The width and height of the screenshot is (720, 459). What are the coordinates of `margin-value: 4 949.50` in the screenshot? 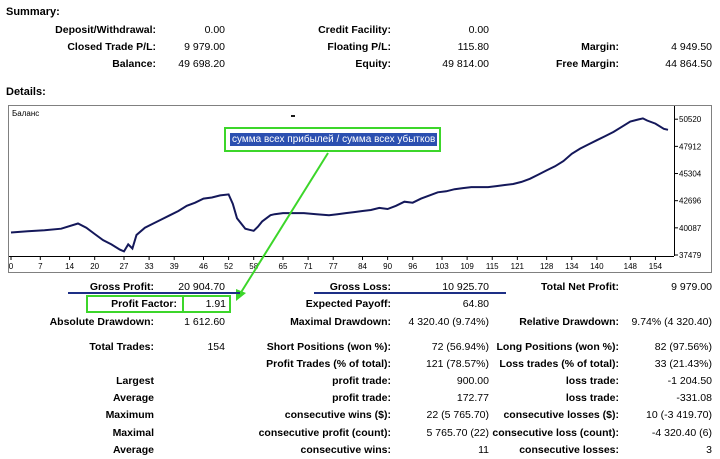 It's located at (691, 47).